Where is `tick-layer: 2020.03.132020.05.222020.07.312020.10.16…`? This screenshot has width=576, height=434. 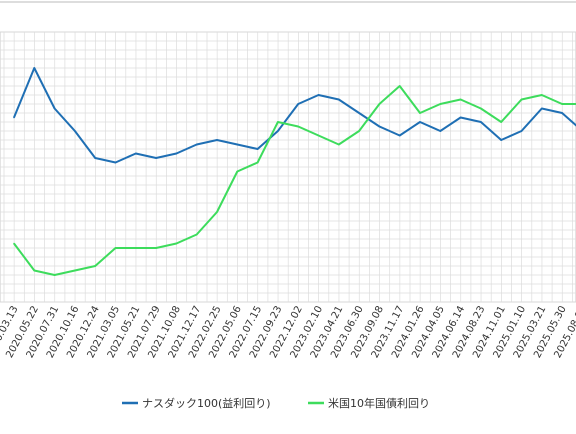
tick-layer: 2020.03.132020.05.222020.07.312020.10.16… is located at coordinates (288, 332).